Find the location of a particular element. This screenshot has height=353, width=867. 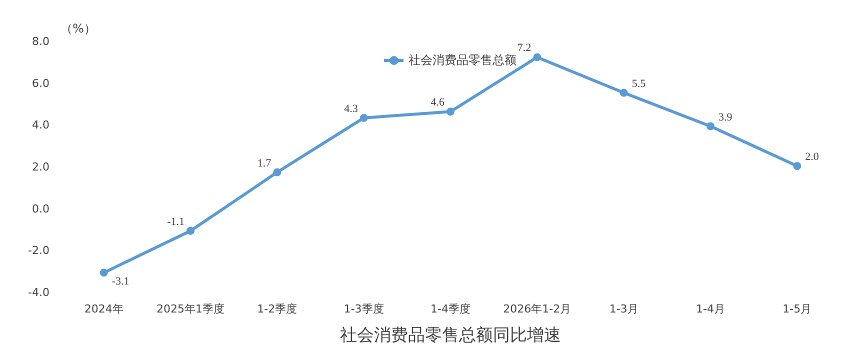

x-tick-label: 2024年 is located at coordinates (104, 309).